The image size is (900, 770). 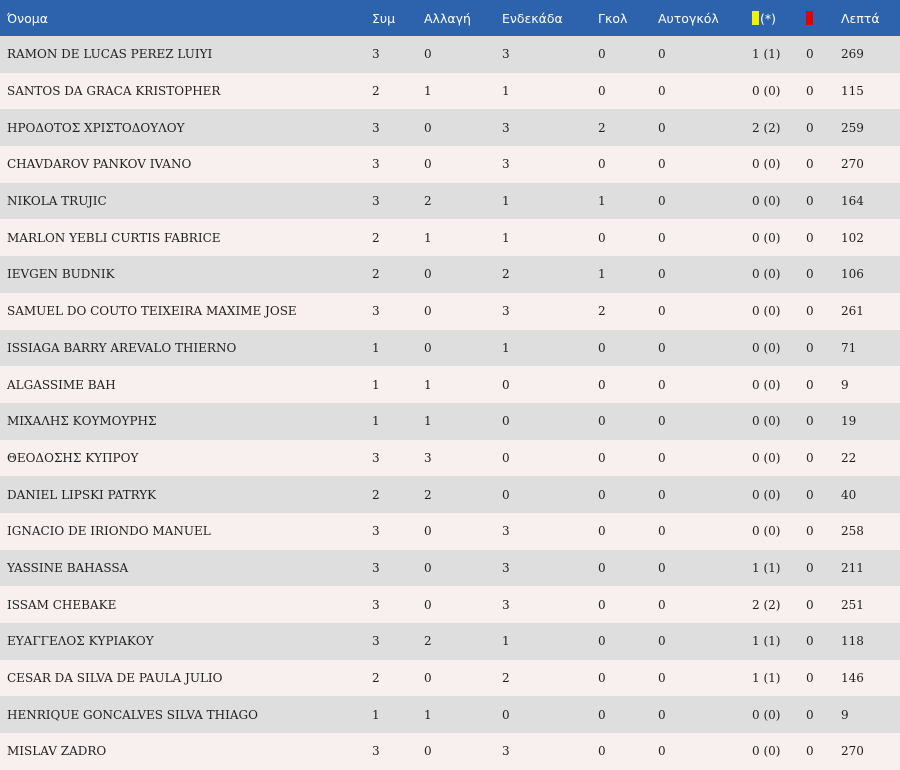 I want to click on minutes-cell: 261, so click(x=852, y=311).